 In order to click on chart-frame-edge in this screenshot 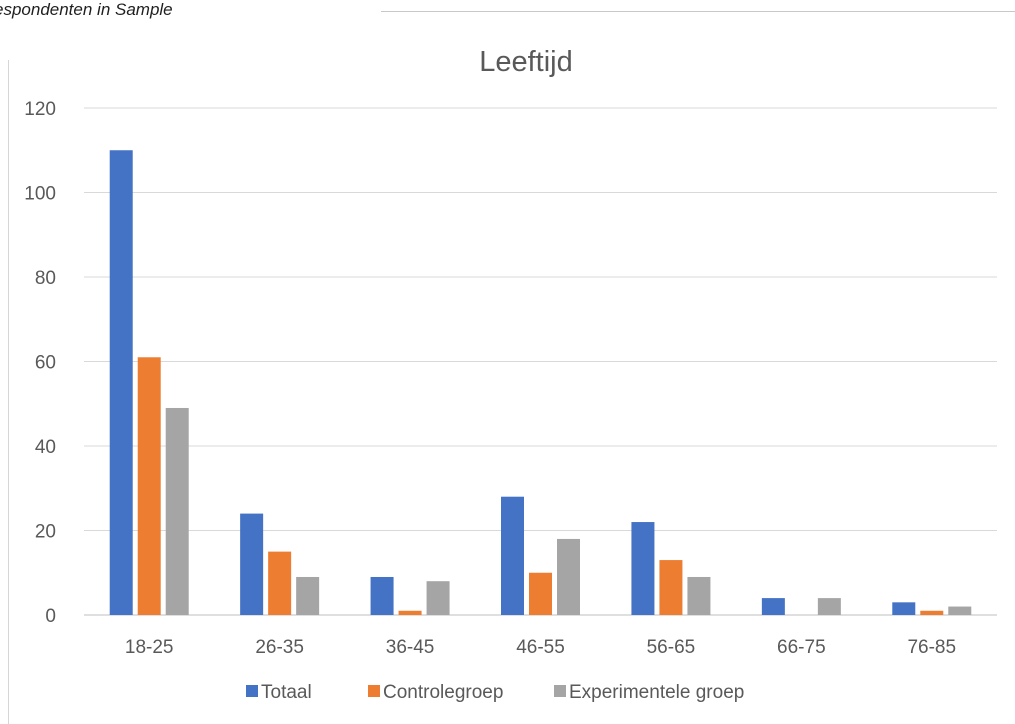, I will do `click(8, 392)`.